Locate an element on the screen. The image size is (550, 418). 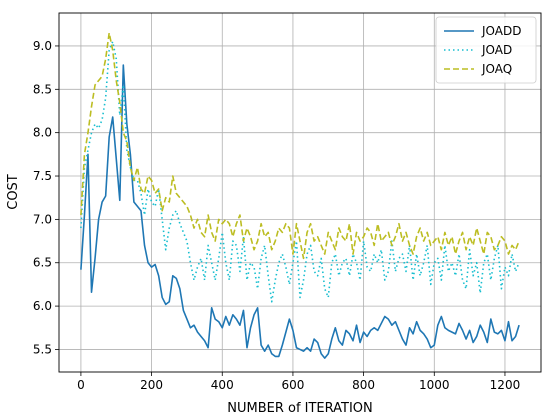
x-tick-label: 1200 is located at coordinates (505, 385).